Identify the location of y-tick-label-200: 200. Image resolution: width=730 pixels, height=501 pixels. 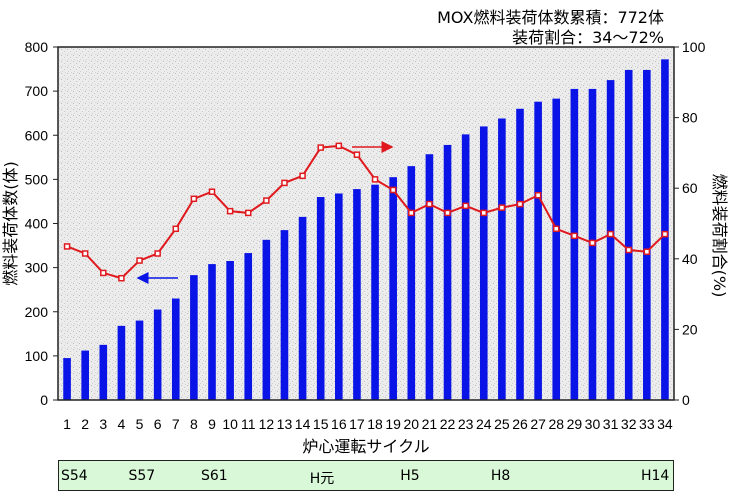
(37, 312).